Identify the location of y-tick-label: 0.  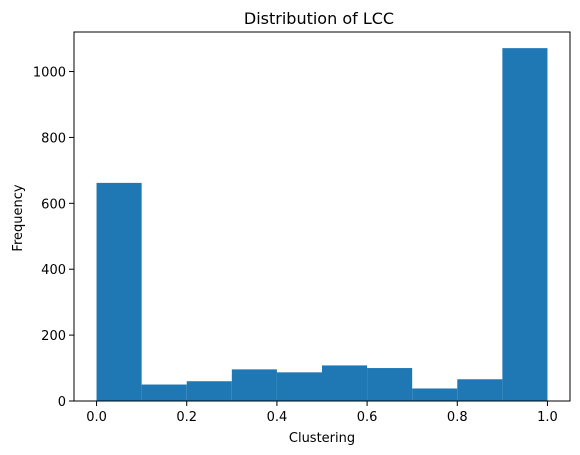
(62, 402).